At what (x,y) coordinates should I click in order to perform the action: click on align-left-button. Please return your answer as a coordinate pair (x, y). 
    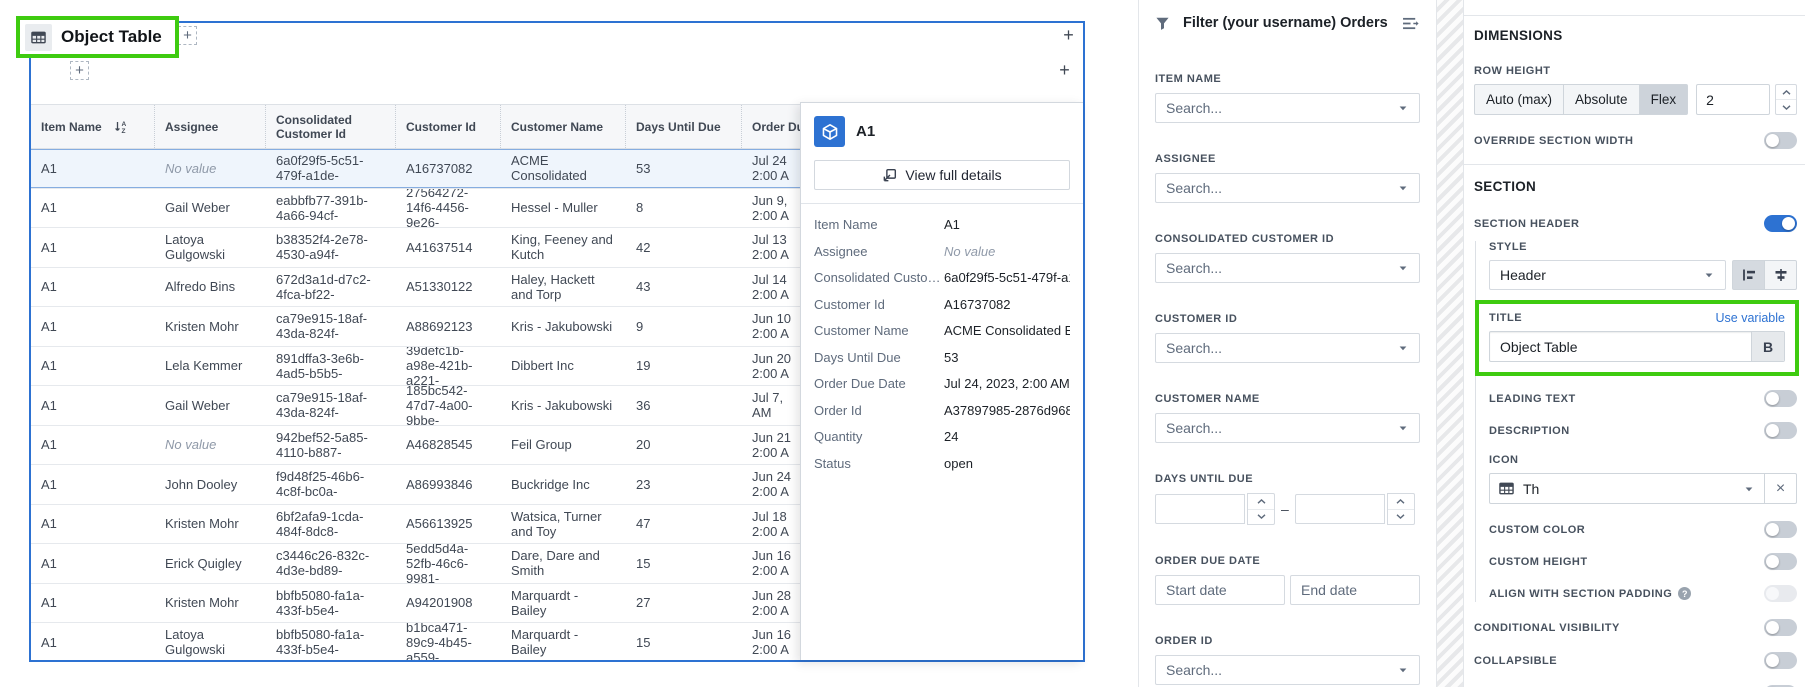
    Looking at the image, I should click on (1748, 275).